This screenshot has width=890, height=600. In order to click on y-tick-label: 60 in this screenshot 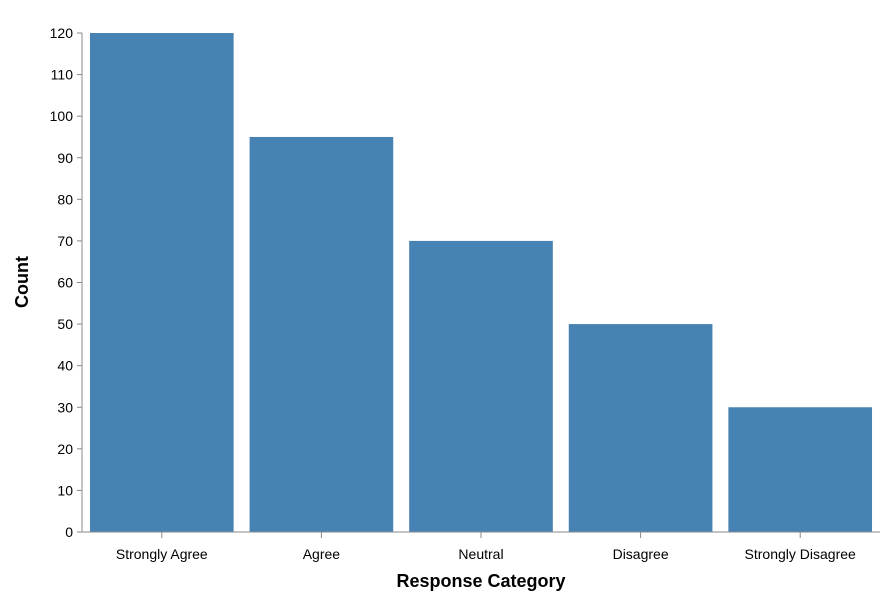, I will do `click(65, 283)`.